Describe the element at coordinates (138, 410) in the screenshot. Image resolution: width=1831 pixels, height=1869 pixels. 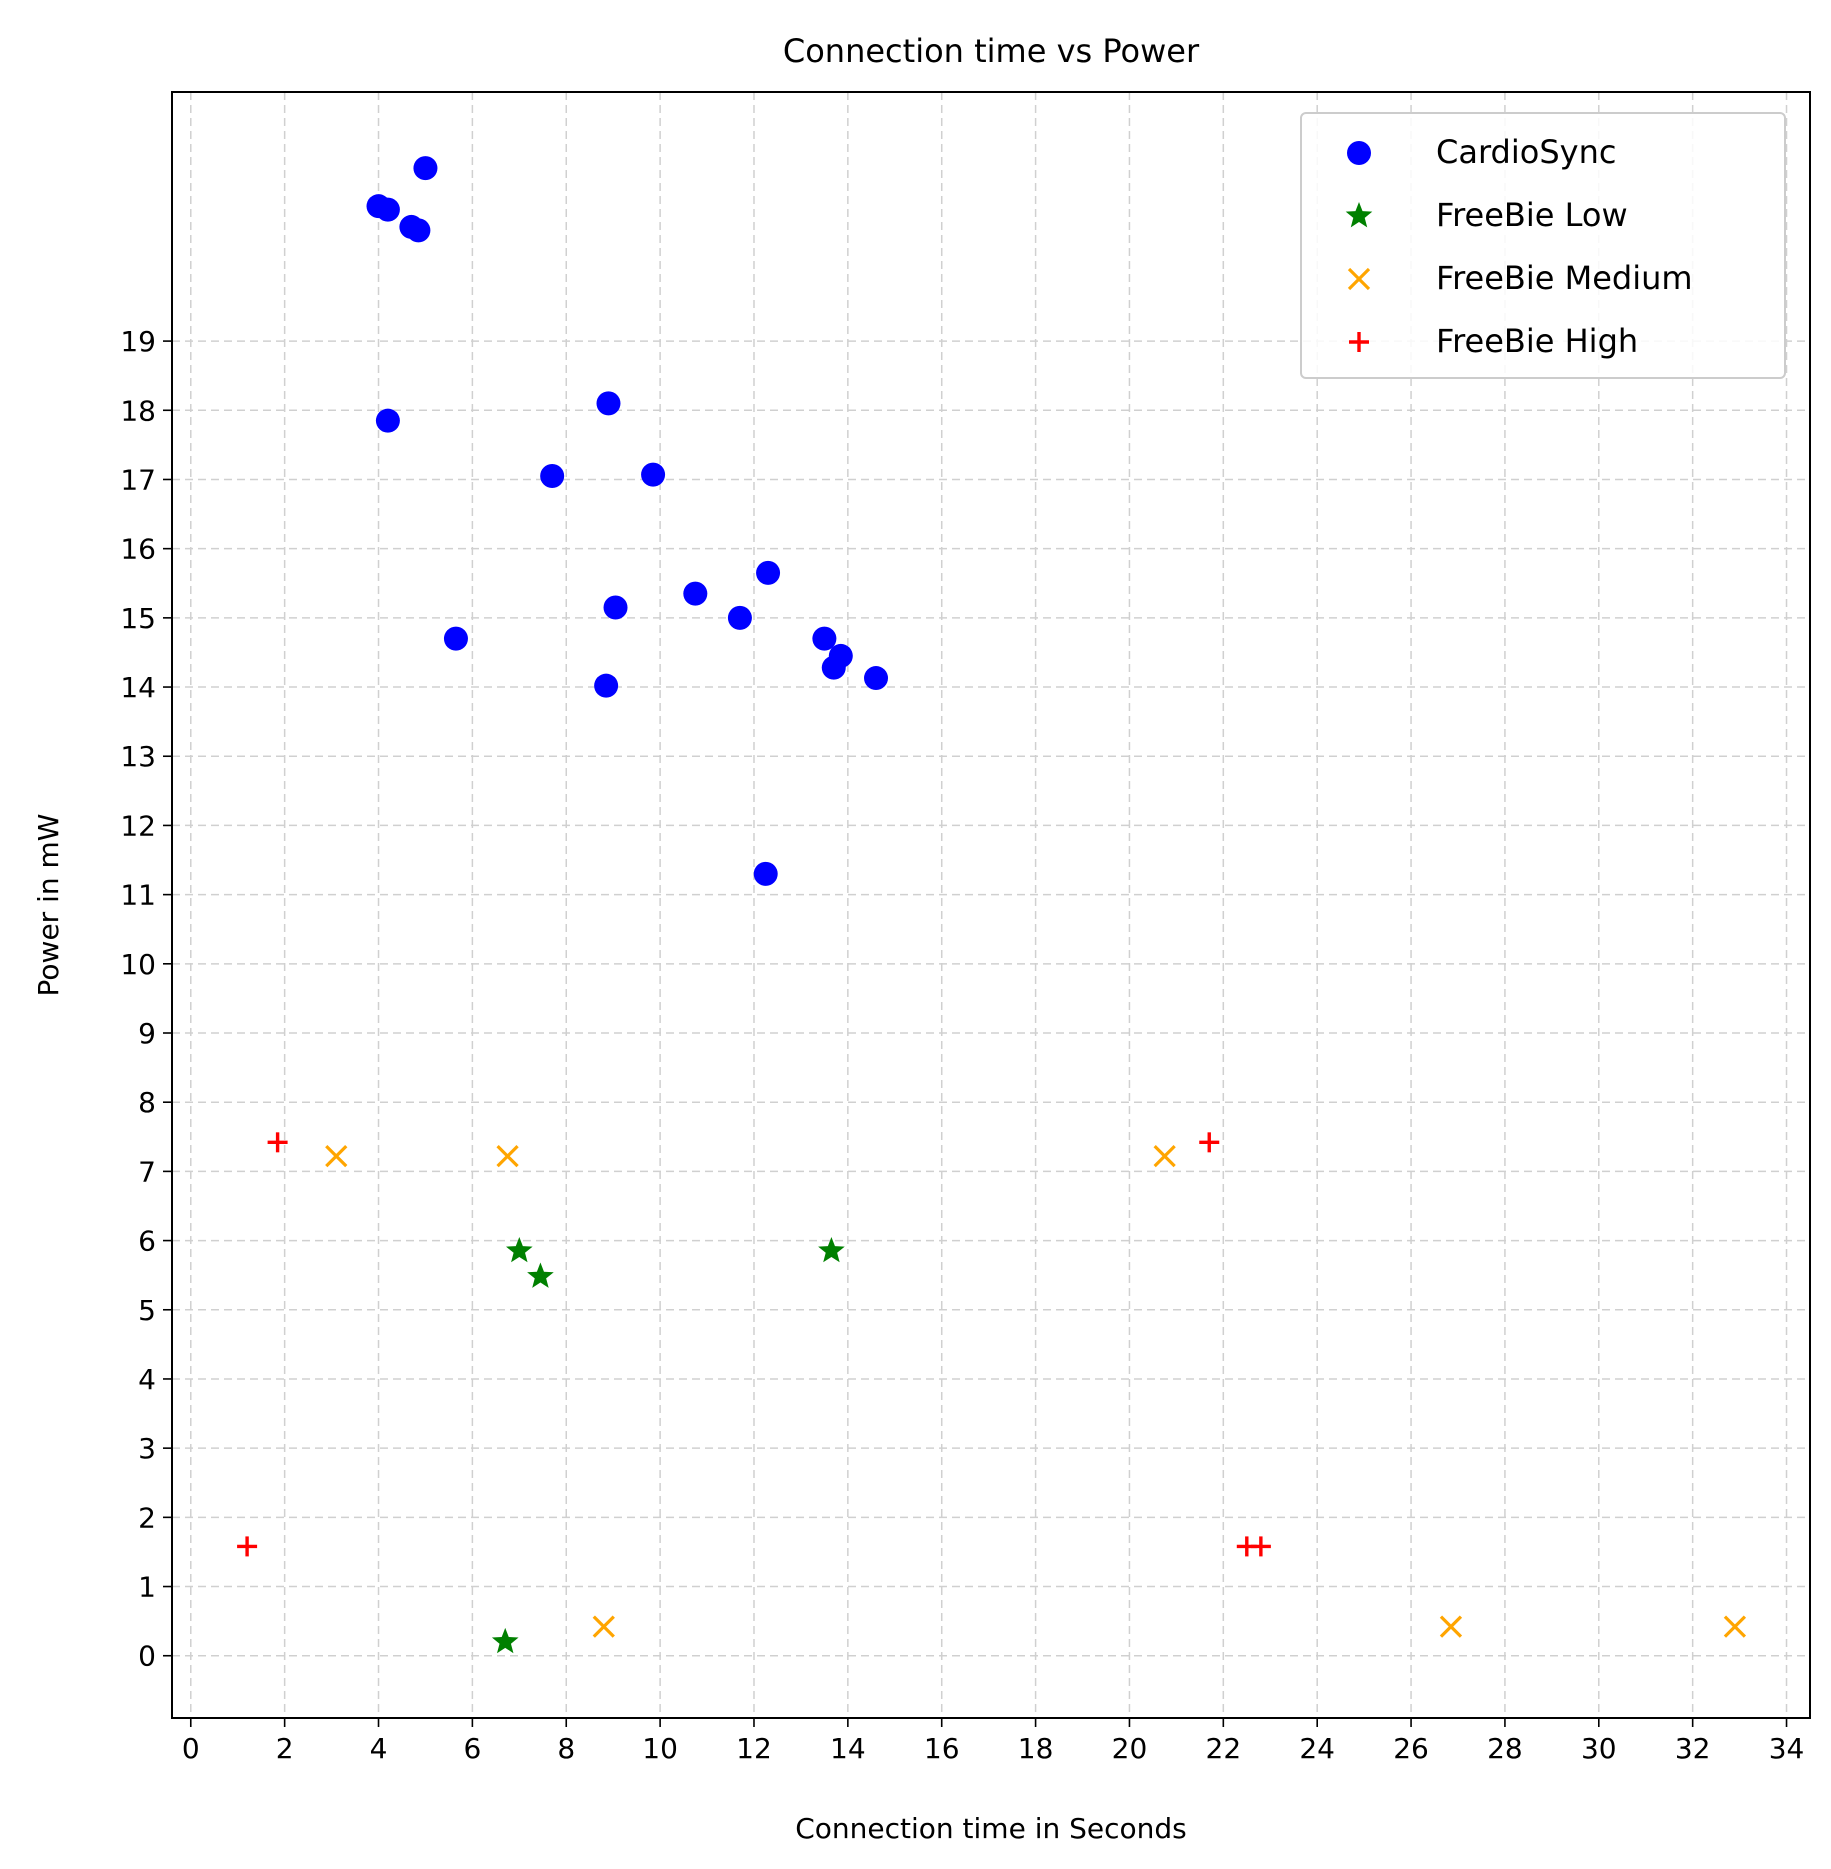
I see `y-tick-label: 18` at that location.